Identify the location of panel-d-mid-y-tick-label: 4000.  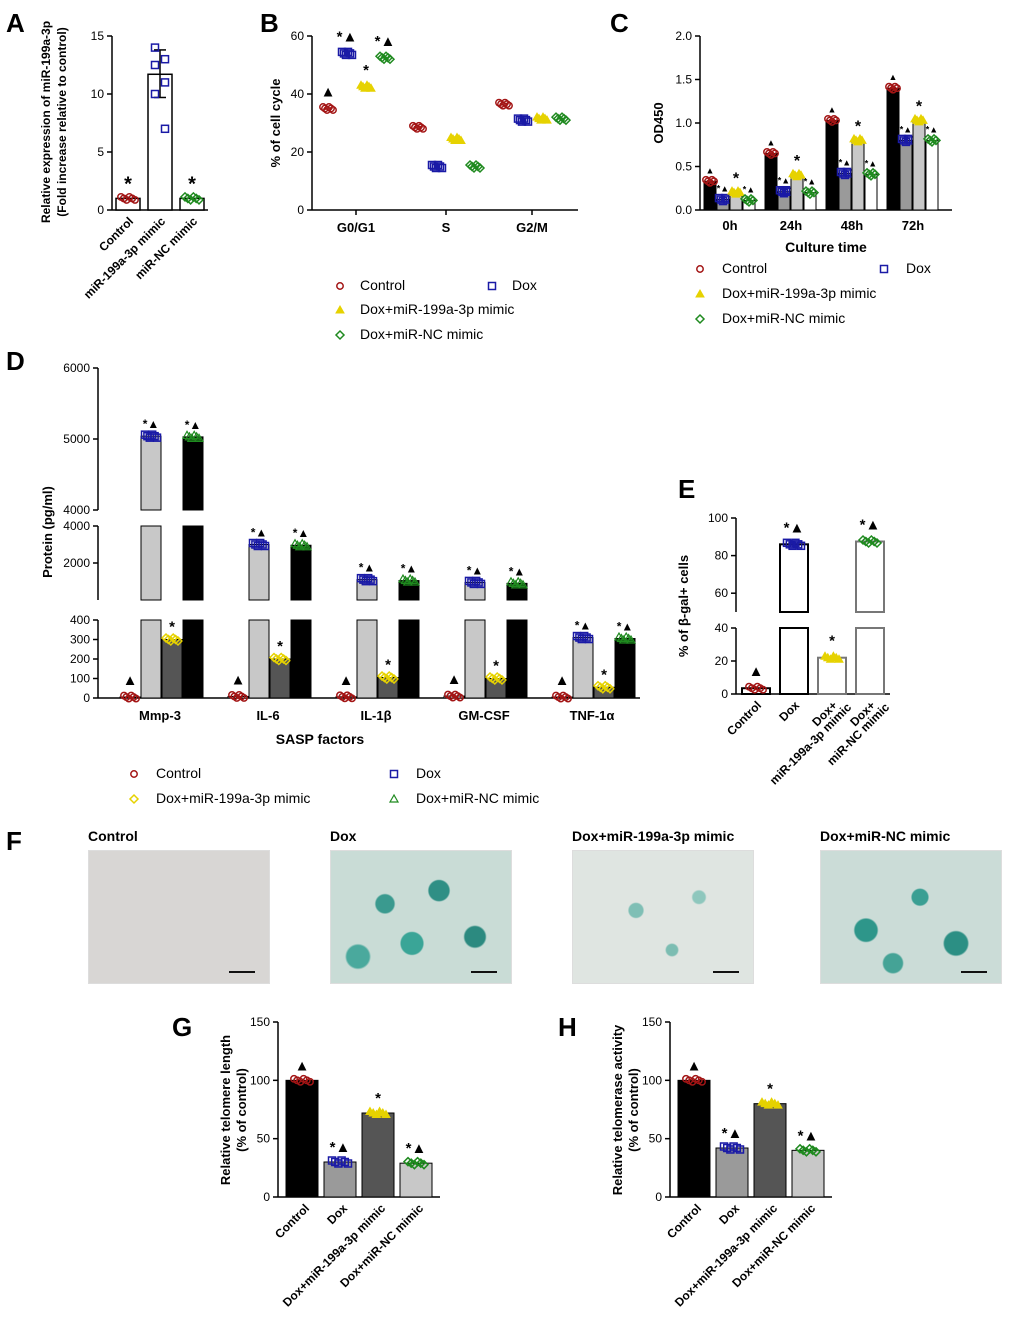
(76, 526).